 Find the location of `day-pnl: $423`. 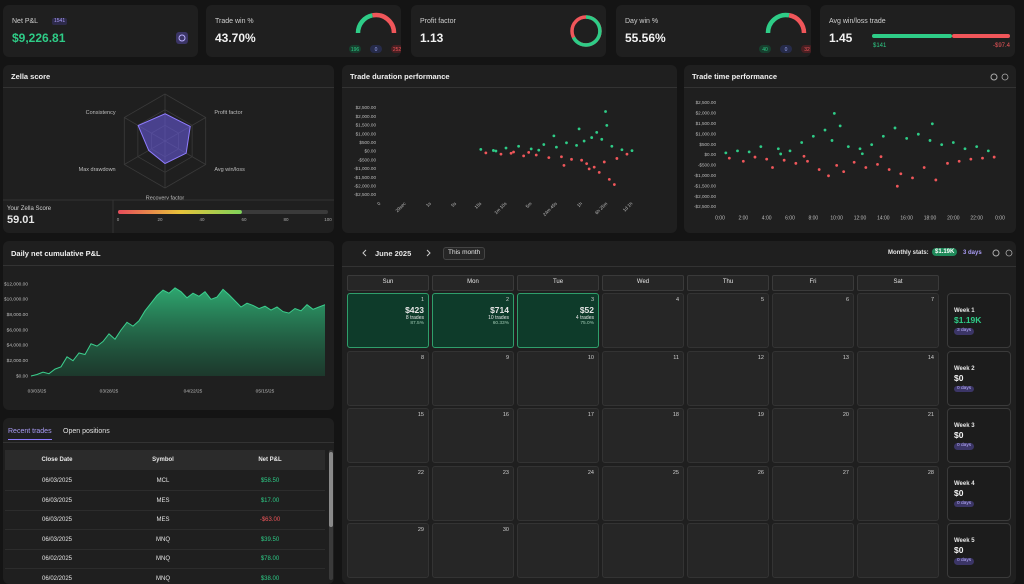

day-pnl: $423 is located at coordinates (414, 310).